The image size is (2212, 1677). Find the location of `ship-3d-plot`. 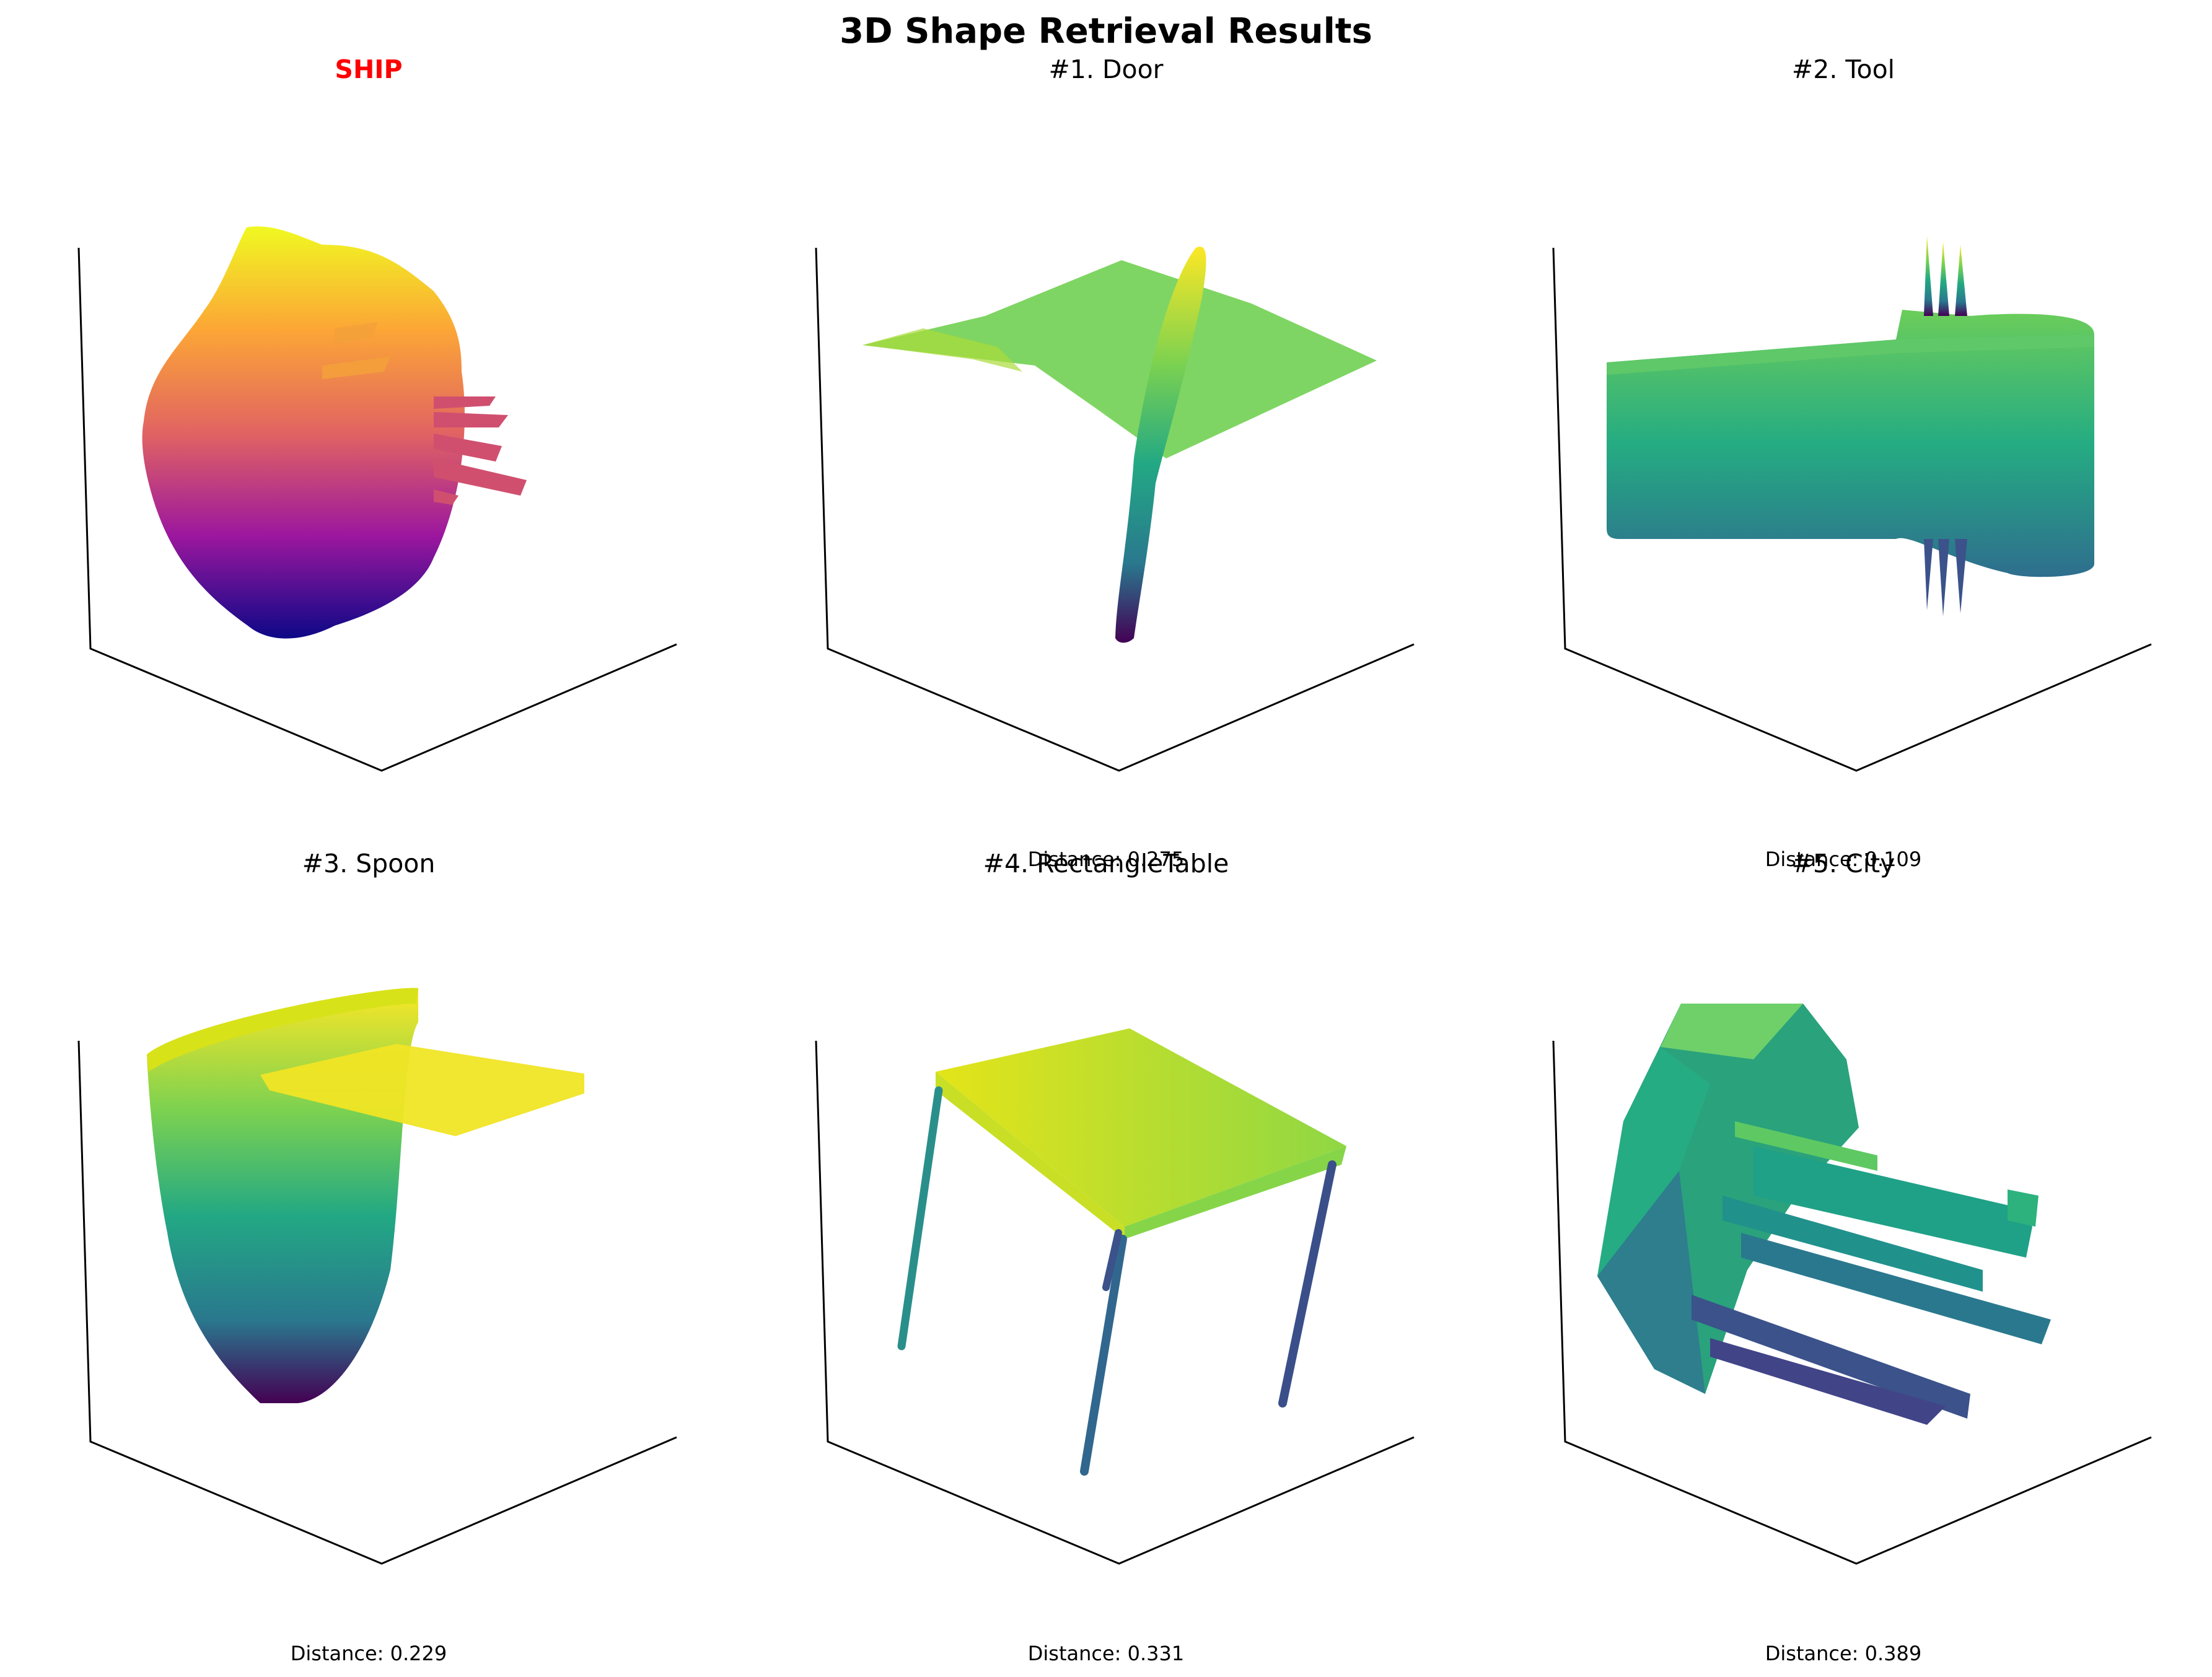

ship-3d-plot is located at coordinates (377, 499).